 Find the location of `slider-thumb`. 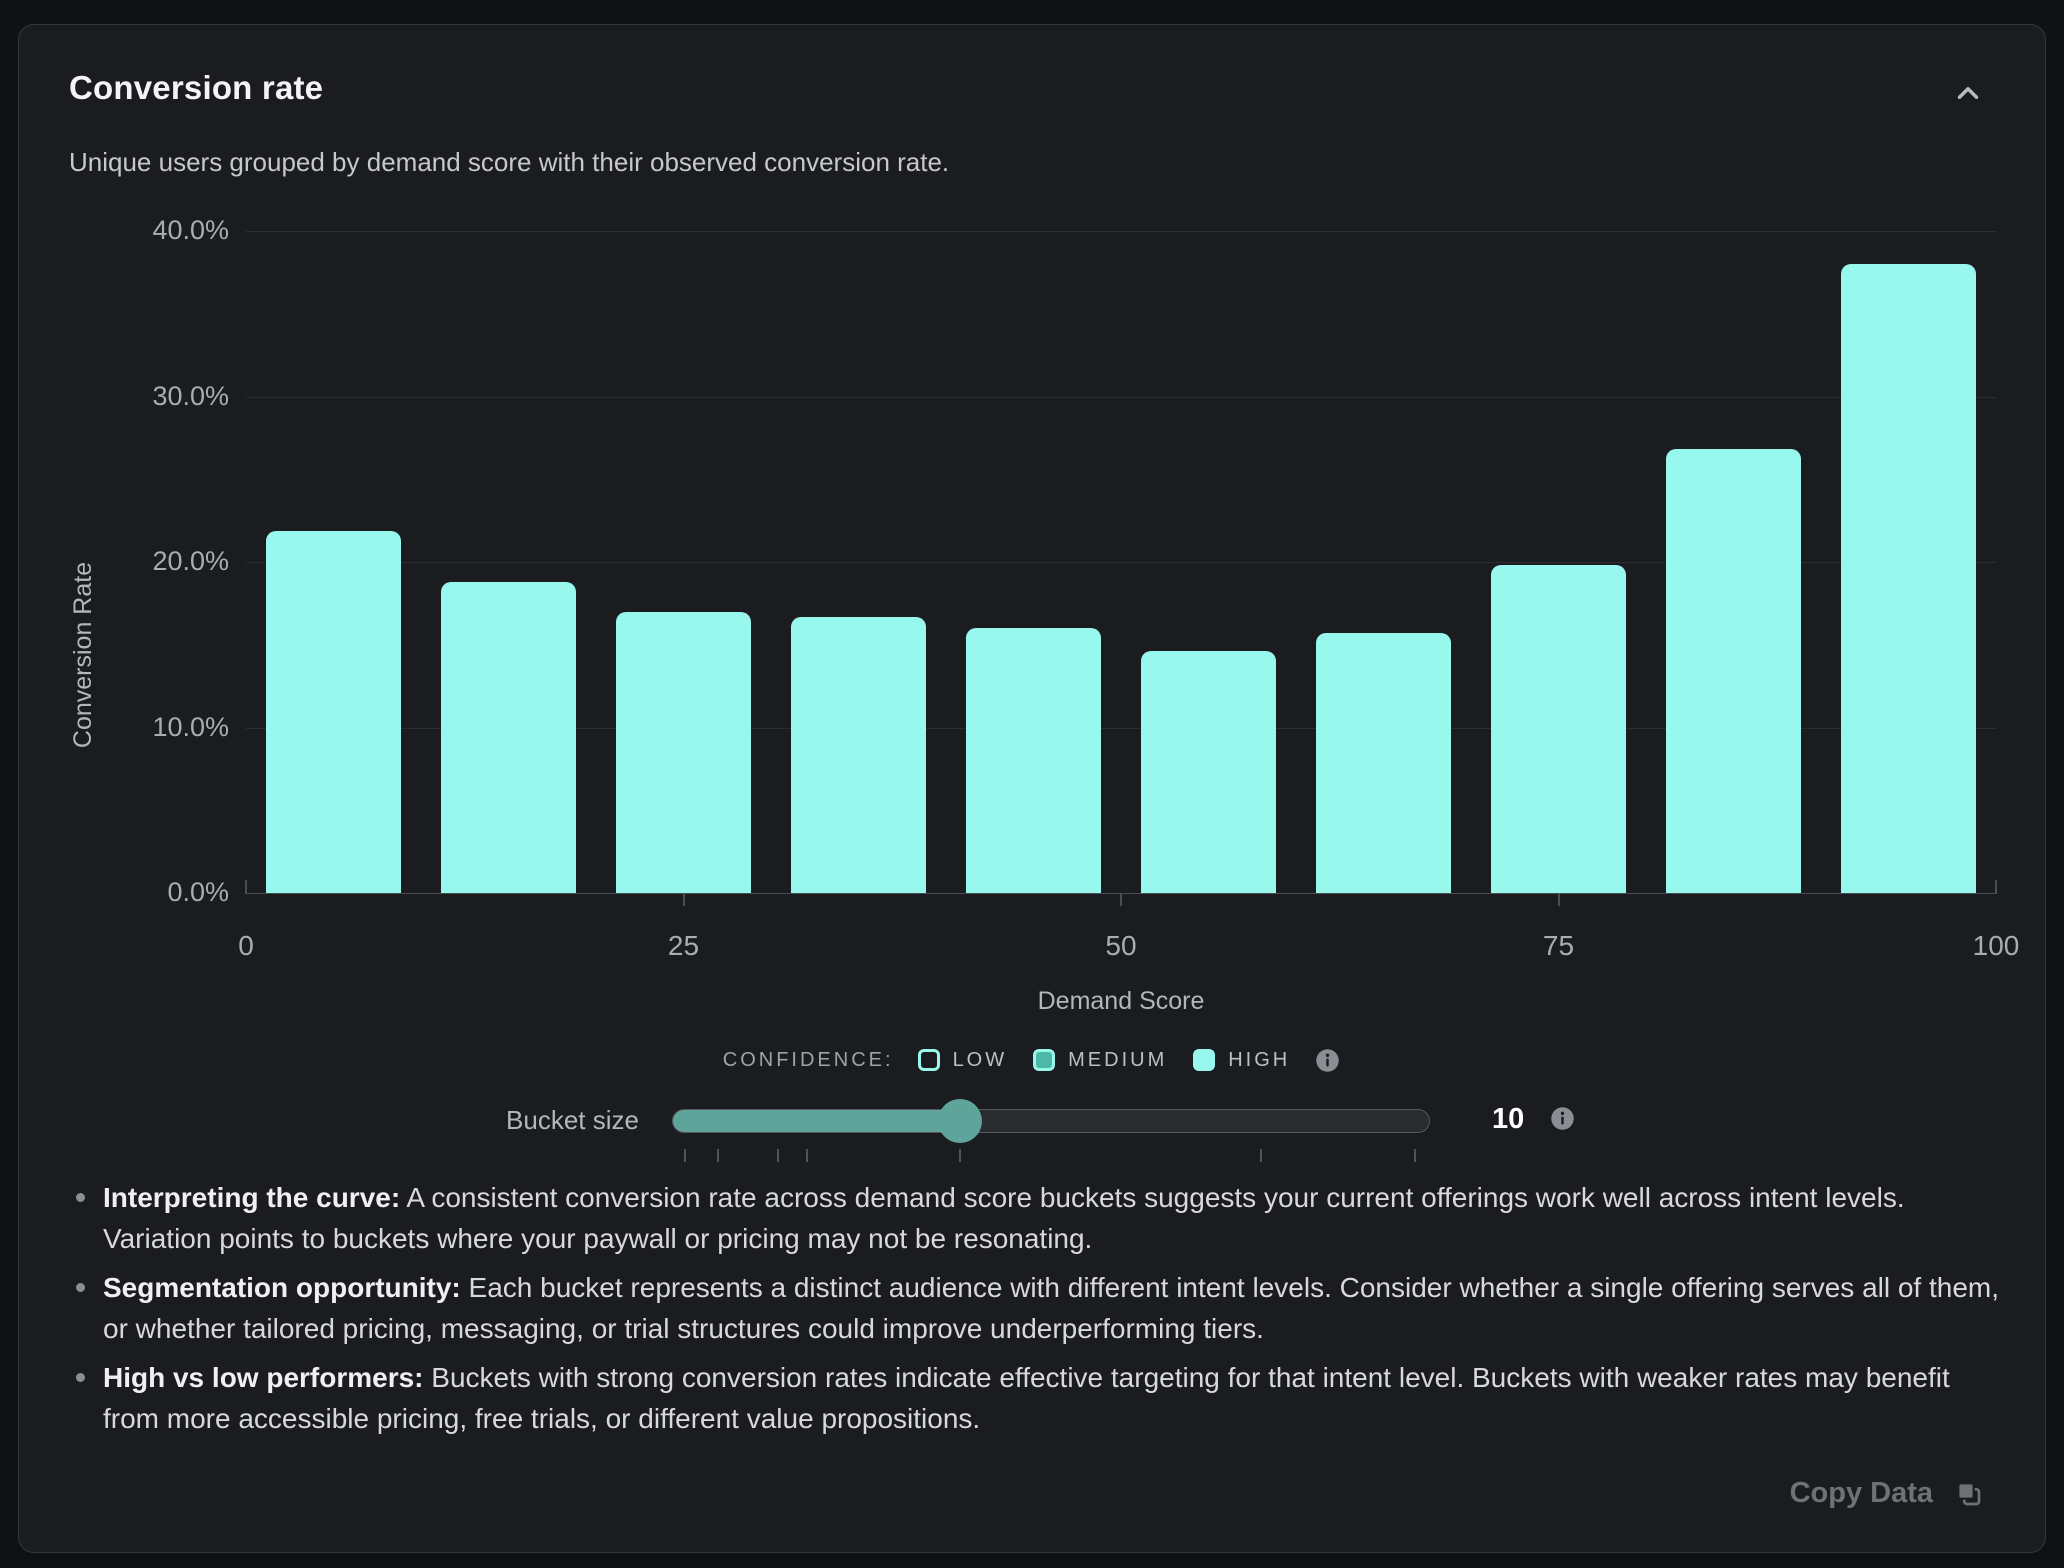

slider-thumb is located at coordinates (960, 1121).